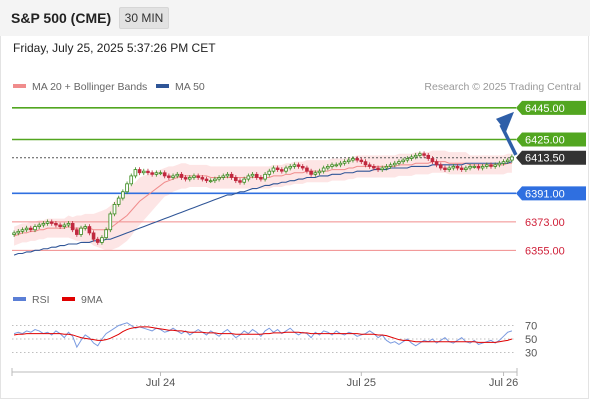  What do you see at coordinates (58, 300) in the screenshot?
I see `rsi-legend: RSI 9MA` at bounding box center [58, 300].